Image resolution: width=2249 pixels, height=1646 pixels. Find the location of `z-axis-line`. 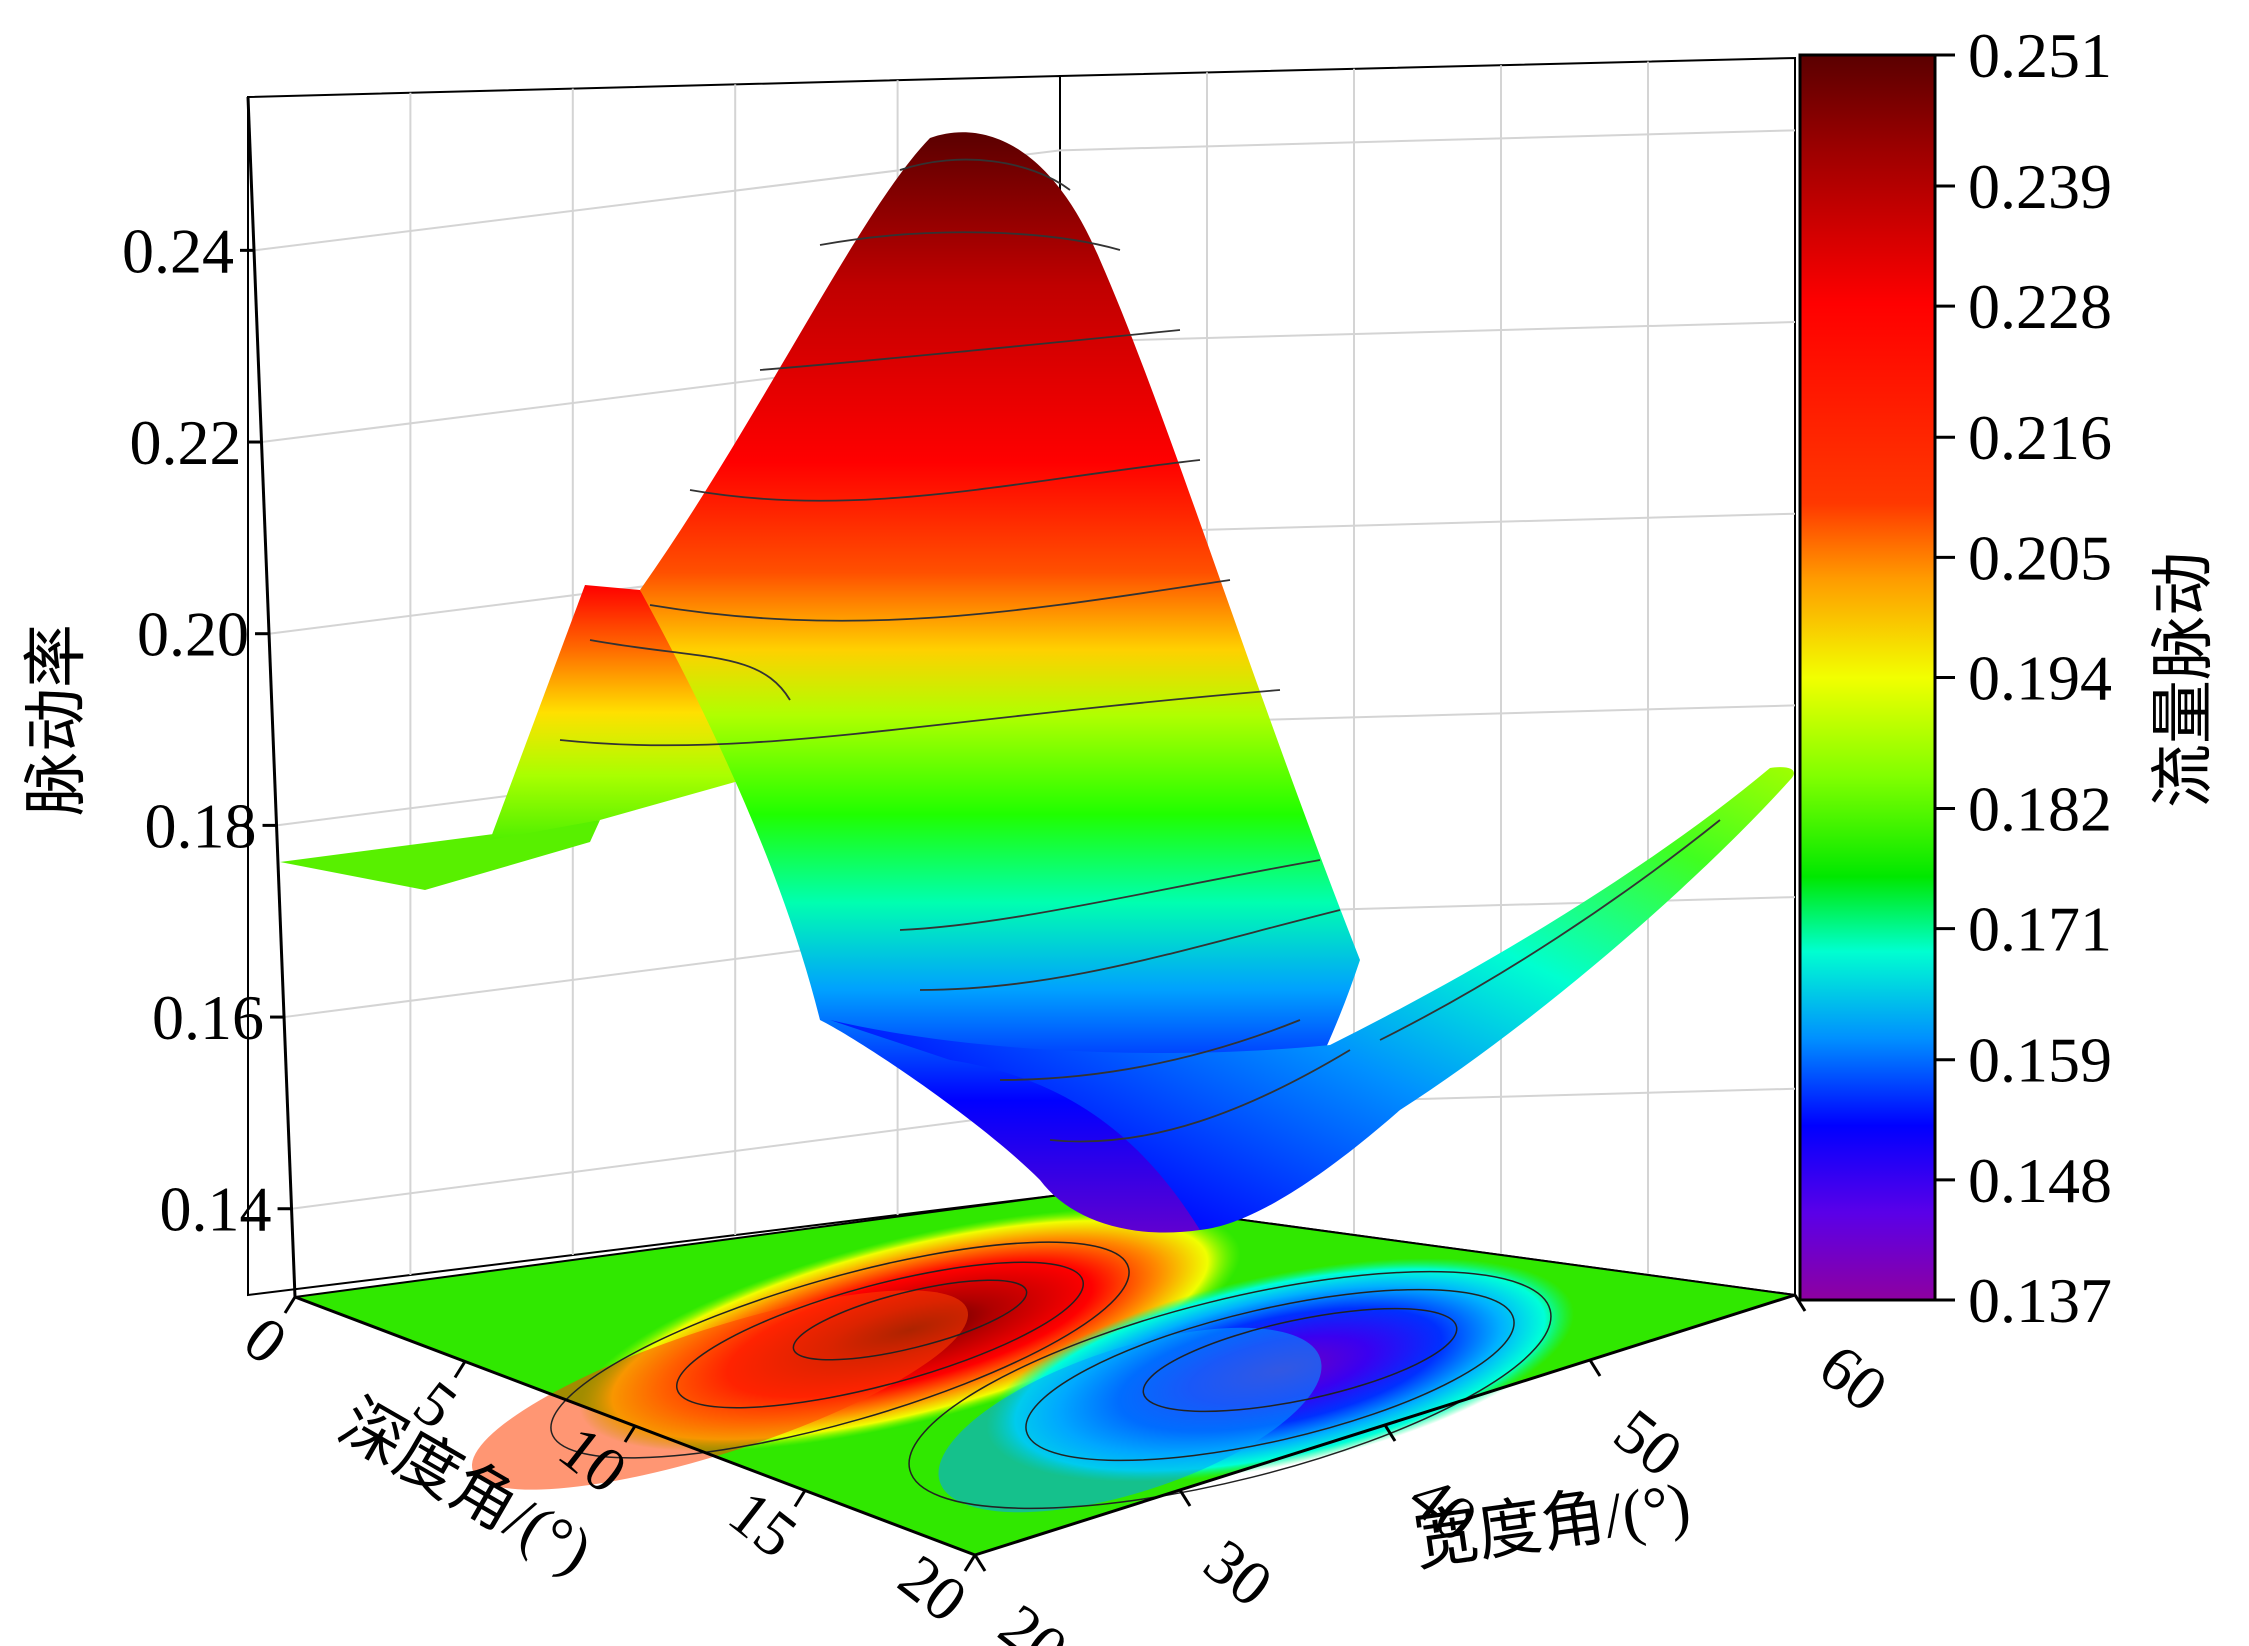

z-axis-line is located at coordinates (271, 697).